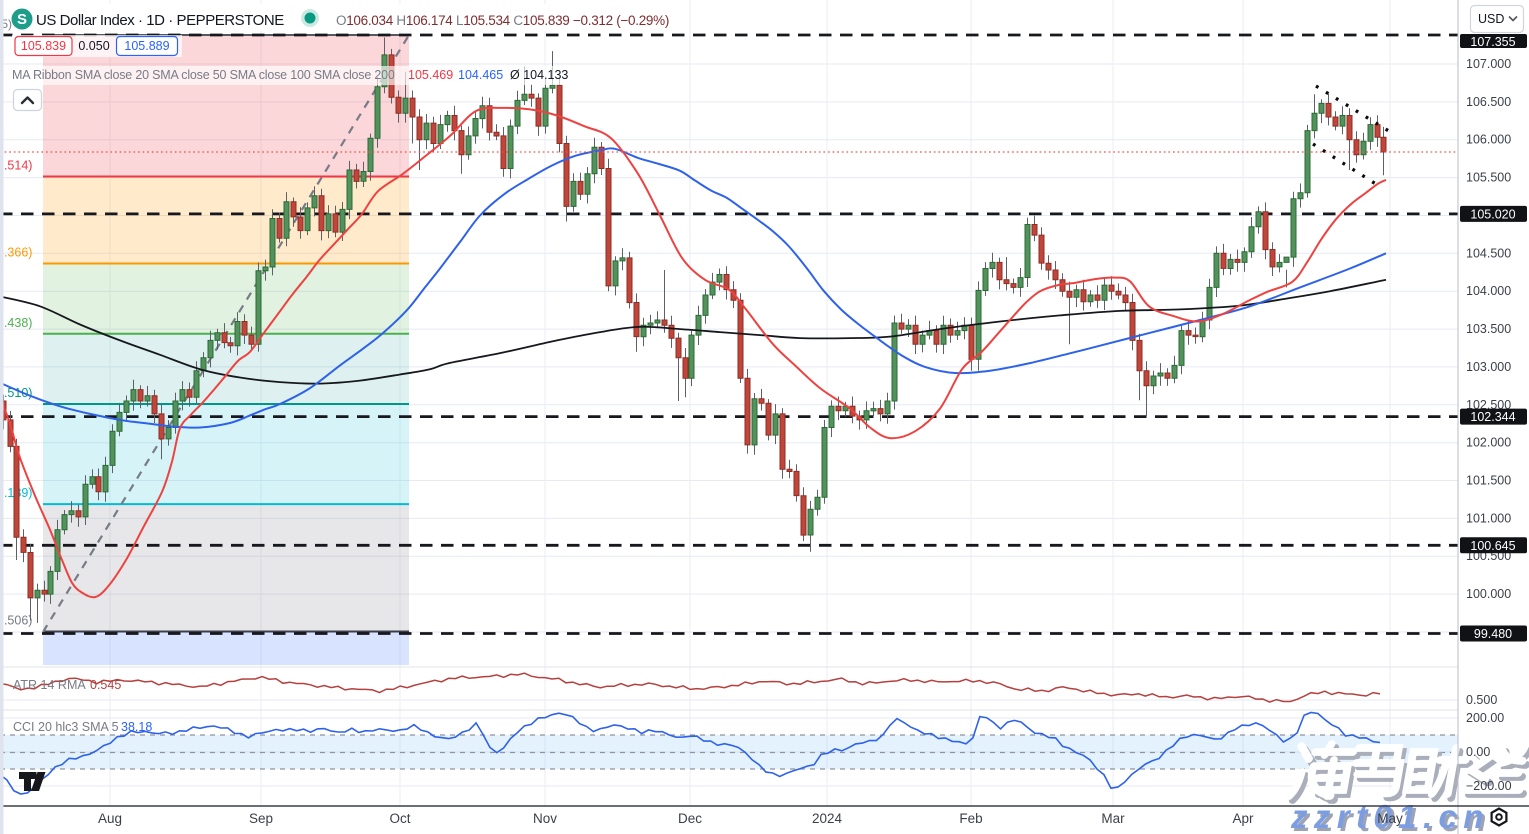  What do you see at coordinates (22, 19) in the screenshot?
I see `svg-text: S` at bounding box center [22, 19].